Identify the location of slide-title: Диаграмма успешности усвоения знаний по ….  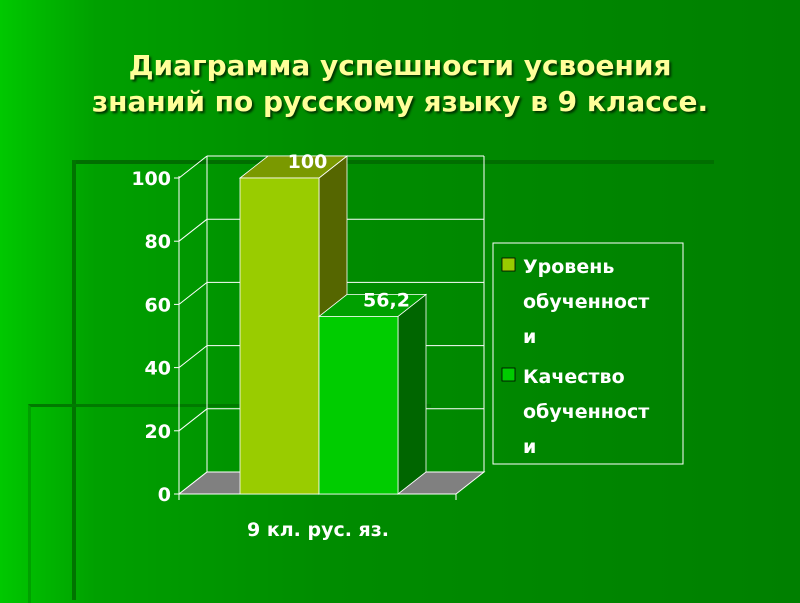
(400, 84).